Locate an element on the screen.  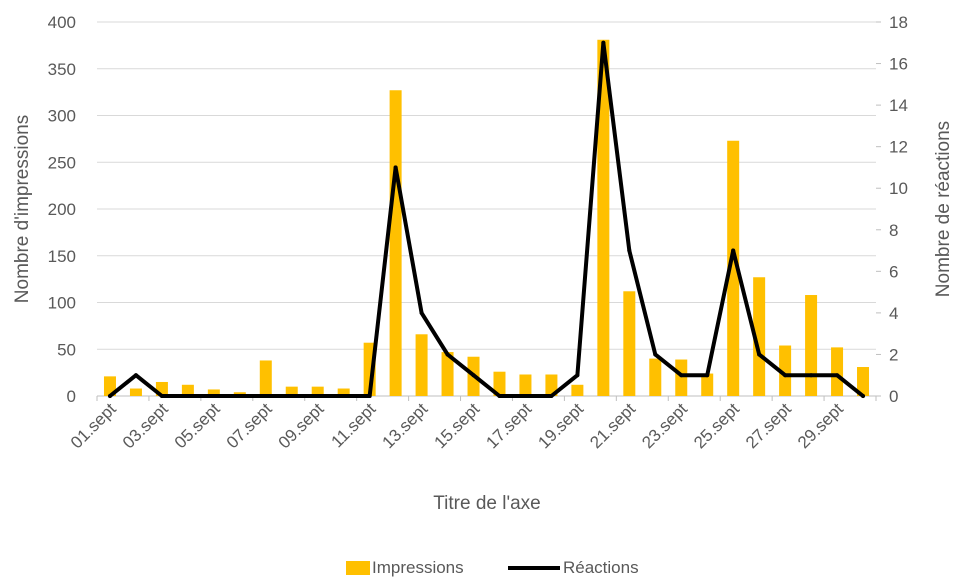
y-axis-title: Nombre d'impressions is located at coordinates (22, 209).